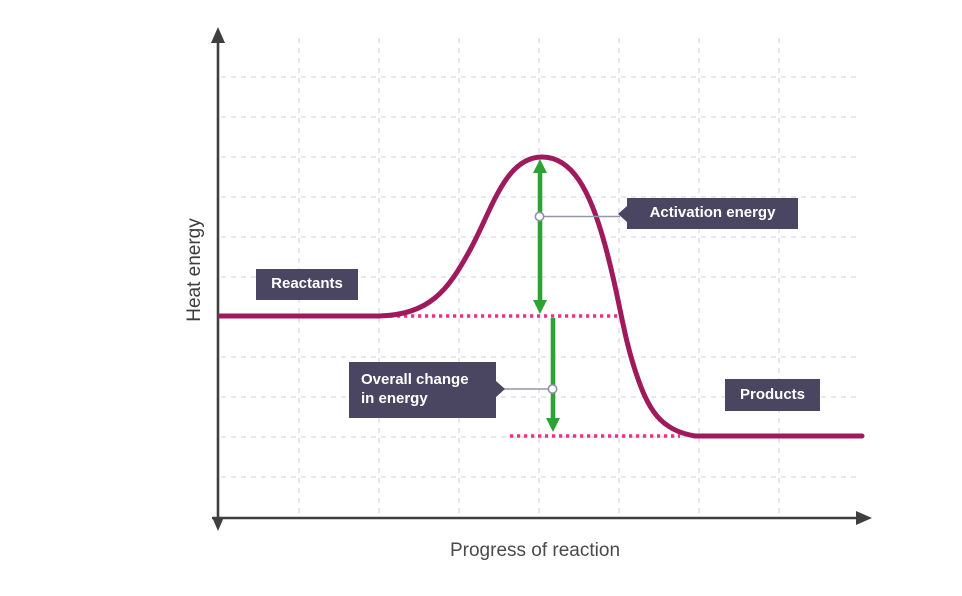 The image size is (962, 596). I want to click on y-axis-down-arrowhead-icon, so click(218, 524).